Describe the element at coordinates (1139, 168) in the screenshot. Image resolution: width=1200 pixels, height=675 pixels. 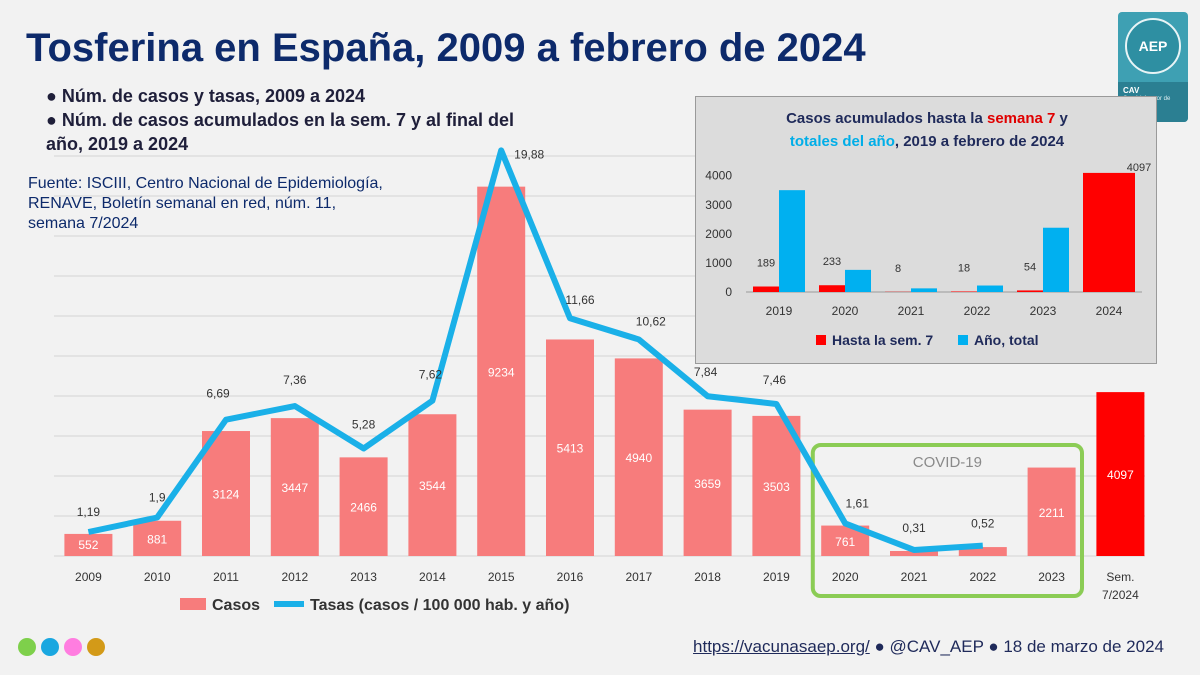
I see `inset-data-label: 4097` at that location.